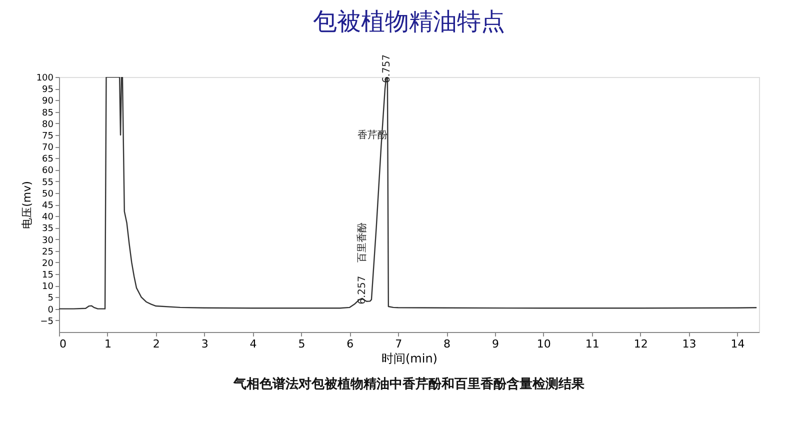 The image size is (800, 435). I want to click on x-tick-label: 9, so click(495, 344).